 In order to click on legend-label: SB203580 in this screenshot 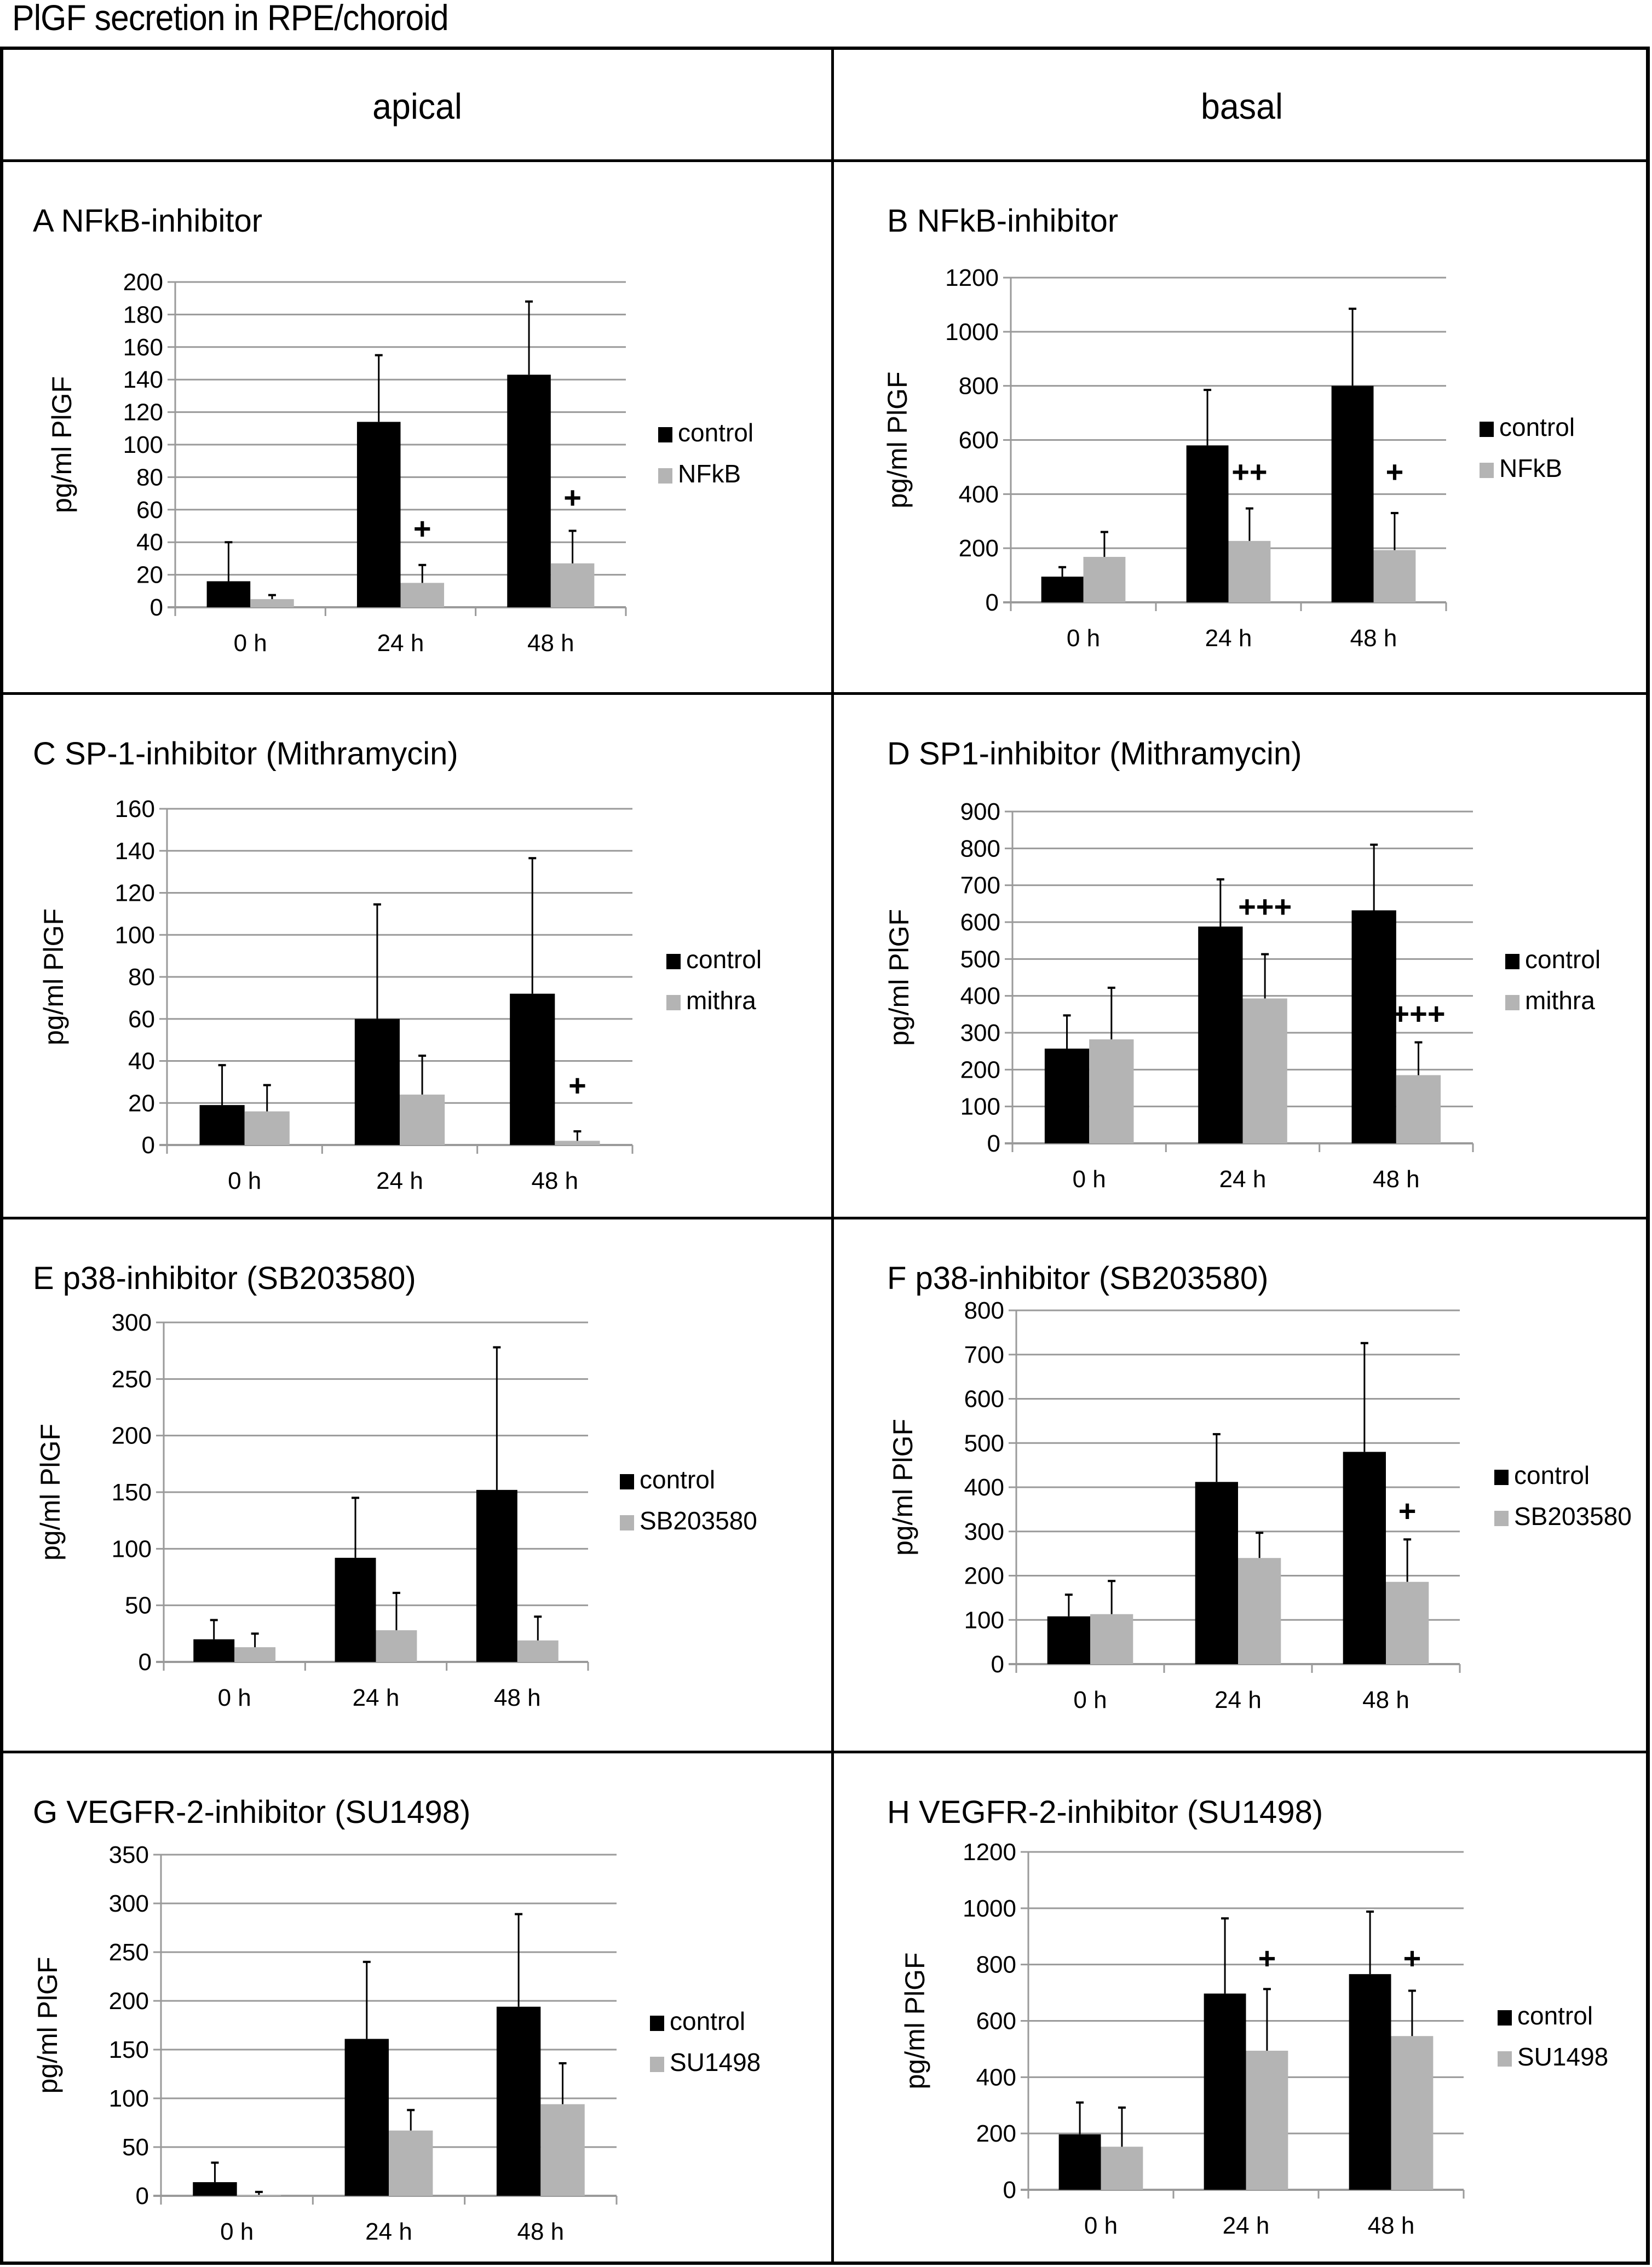, I will do `click(1573, 1516)`.